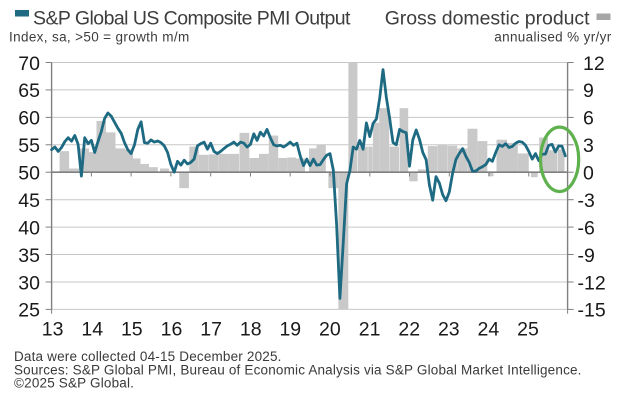 The image size is (627, 407). I want to click on svg-text:S&P Global US Composite PMI Ou: S&P Global US Composite PMI Output, so click(192, 18).